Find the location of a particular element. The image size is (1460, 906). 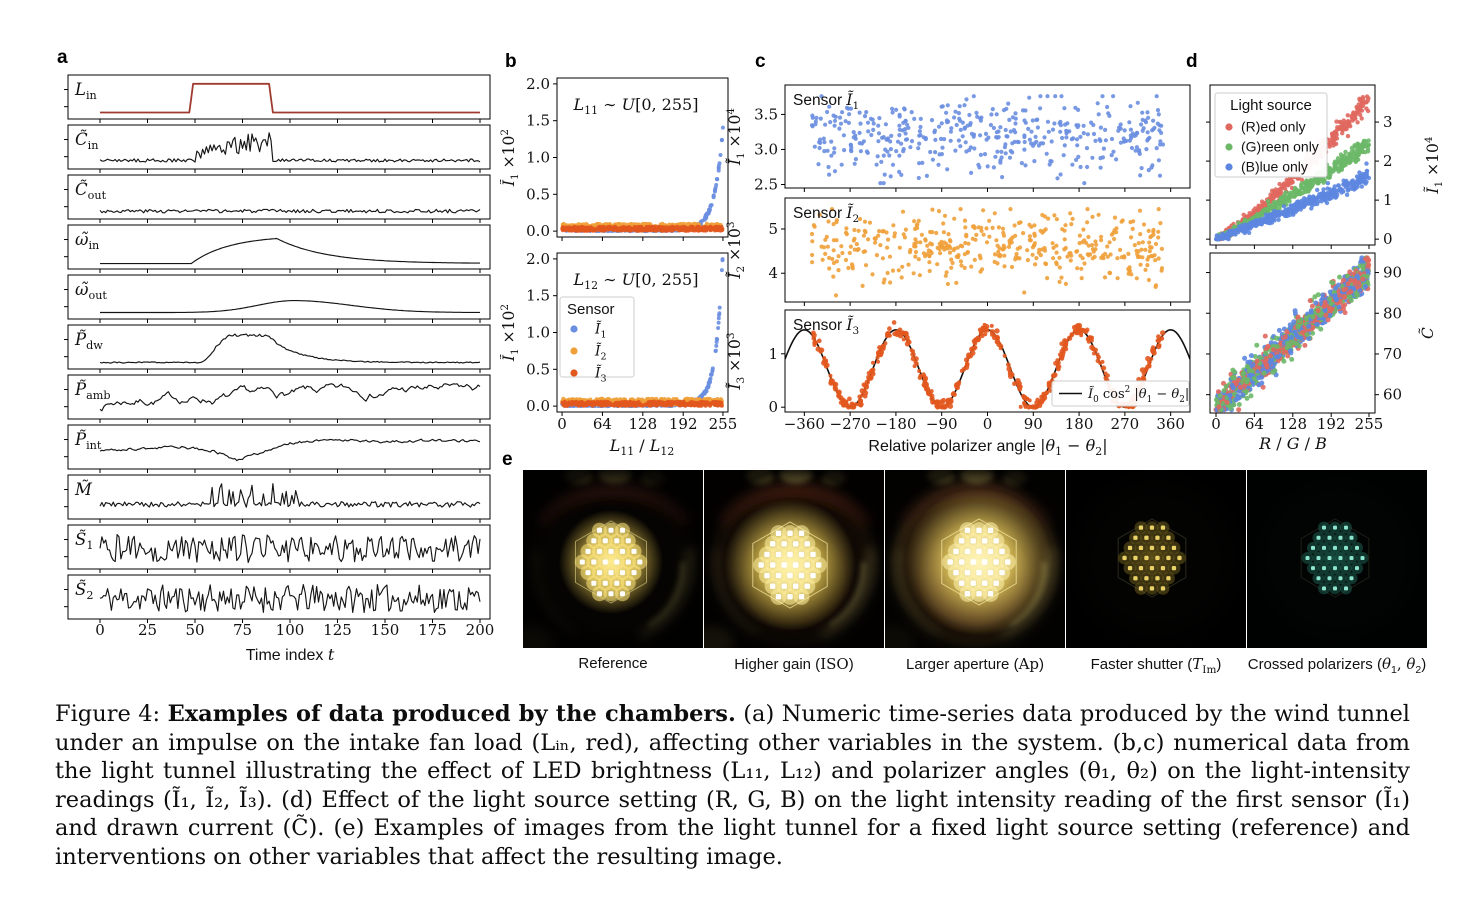

svg-text: 255 is located at coordinates (723, 424).